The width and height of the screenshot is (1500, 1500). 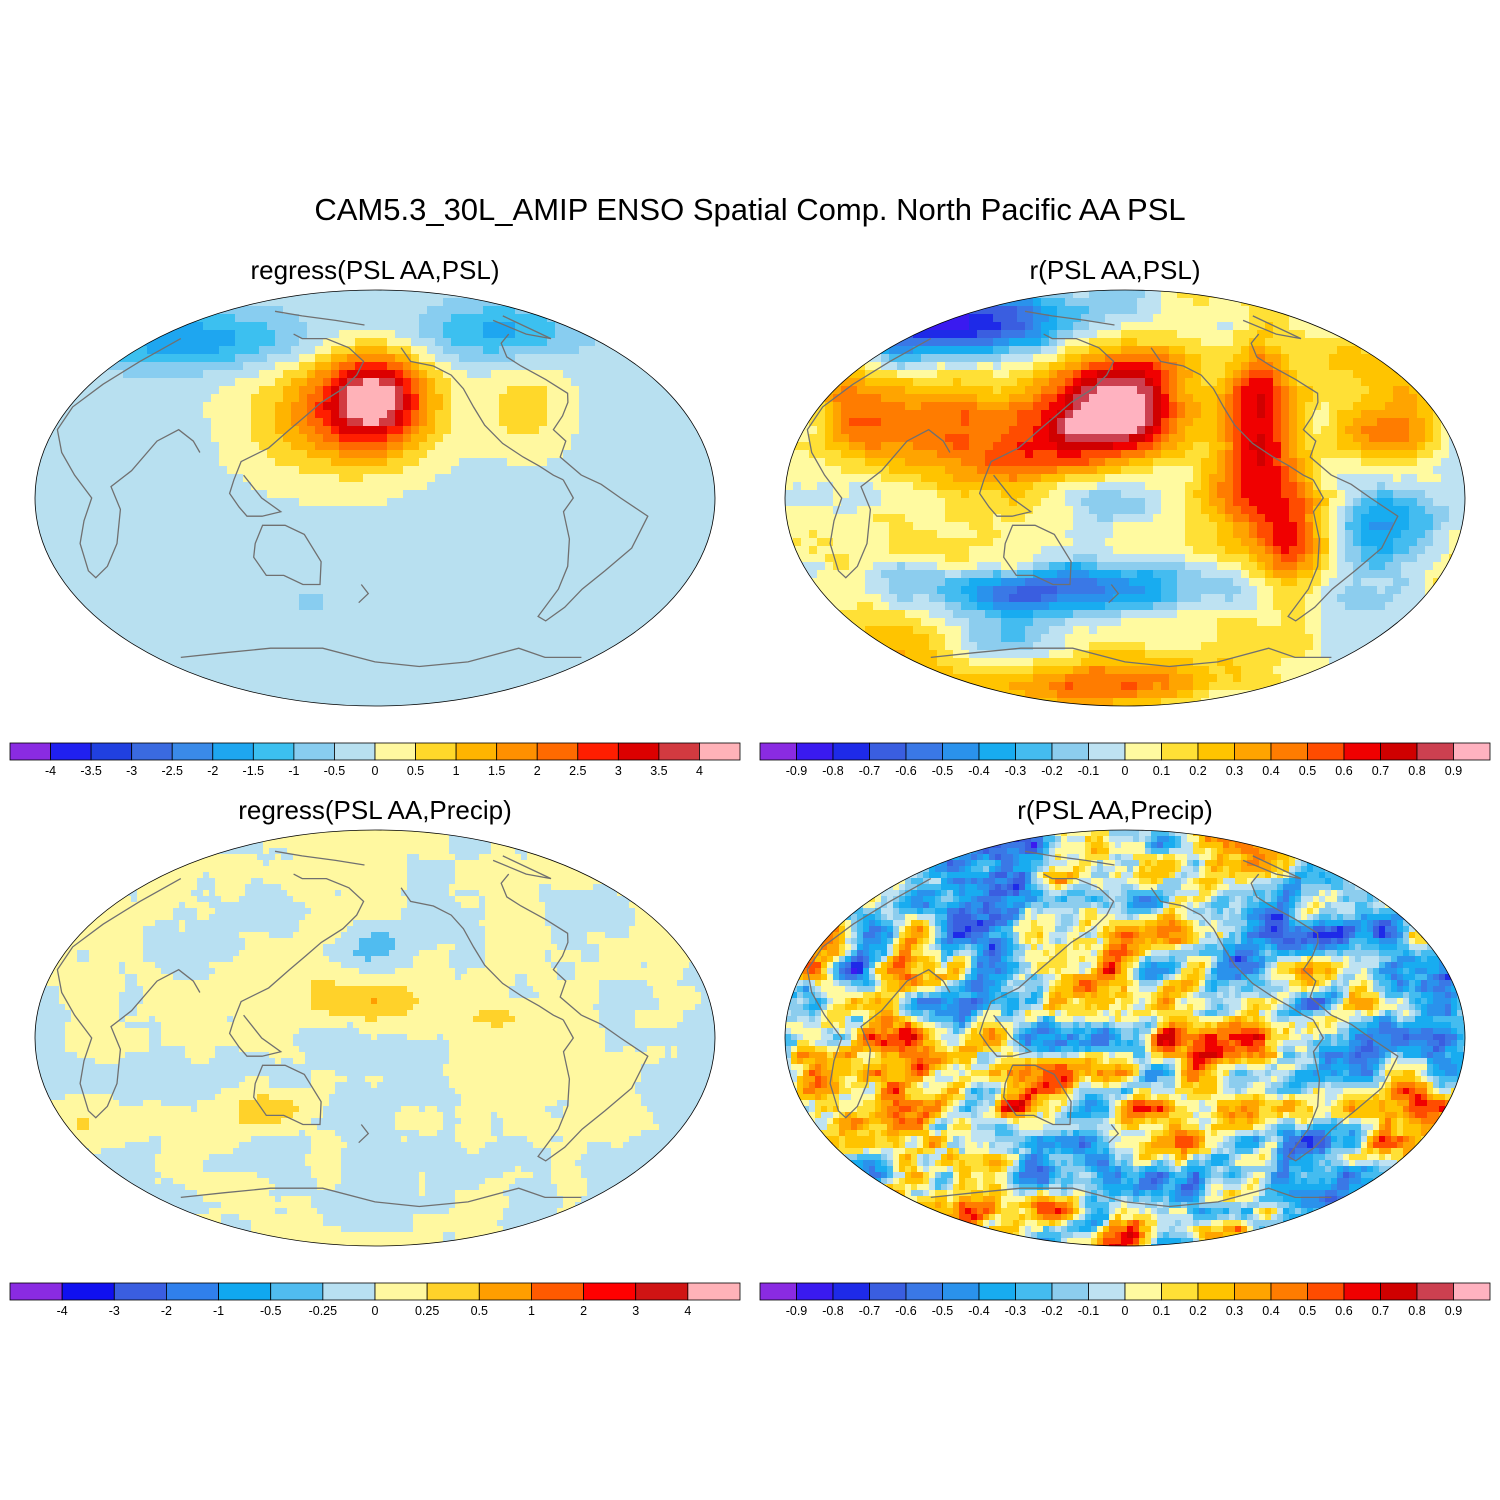 What do you see at coordinates (427, 1311) in the screenshot?
I see `colorbar-tick-label: 0.25` at bounding box center [427, 1311].